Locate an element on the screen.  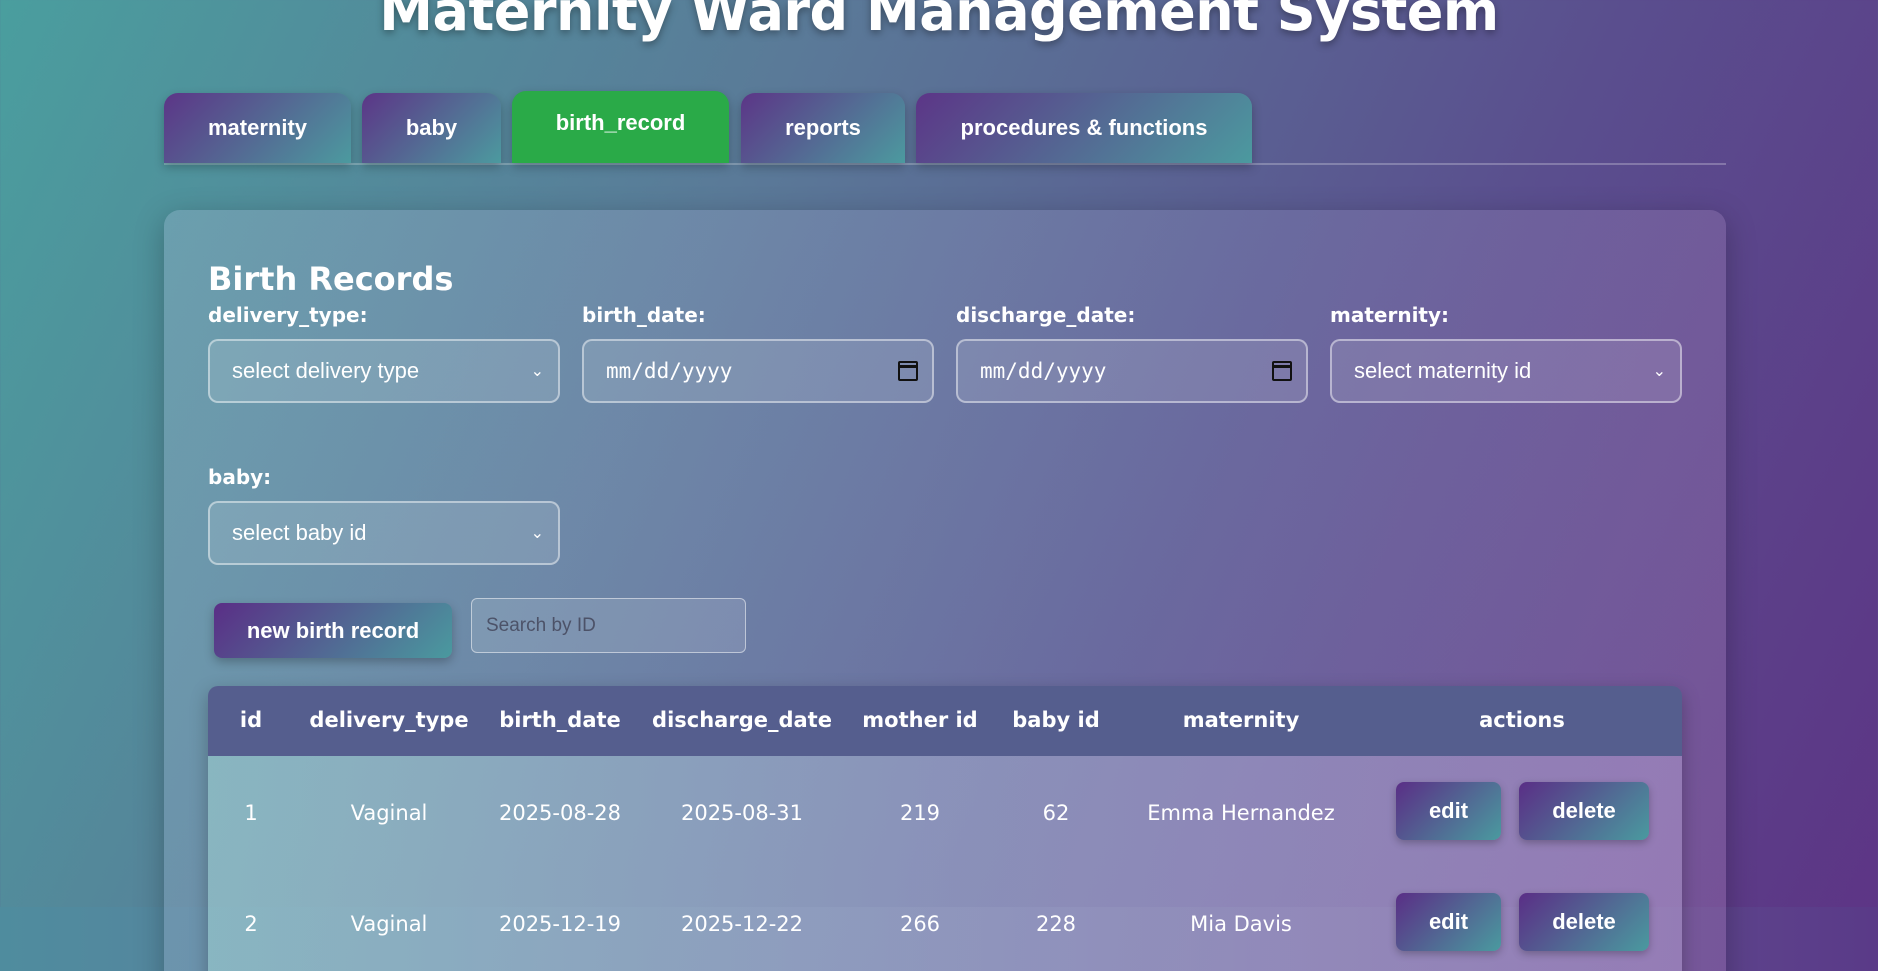
cell-birth-date: 2025-08-28 is located at coordinates (560, 813).